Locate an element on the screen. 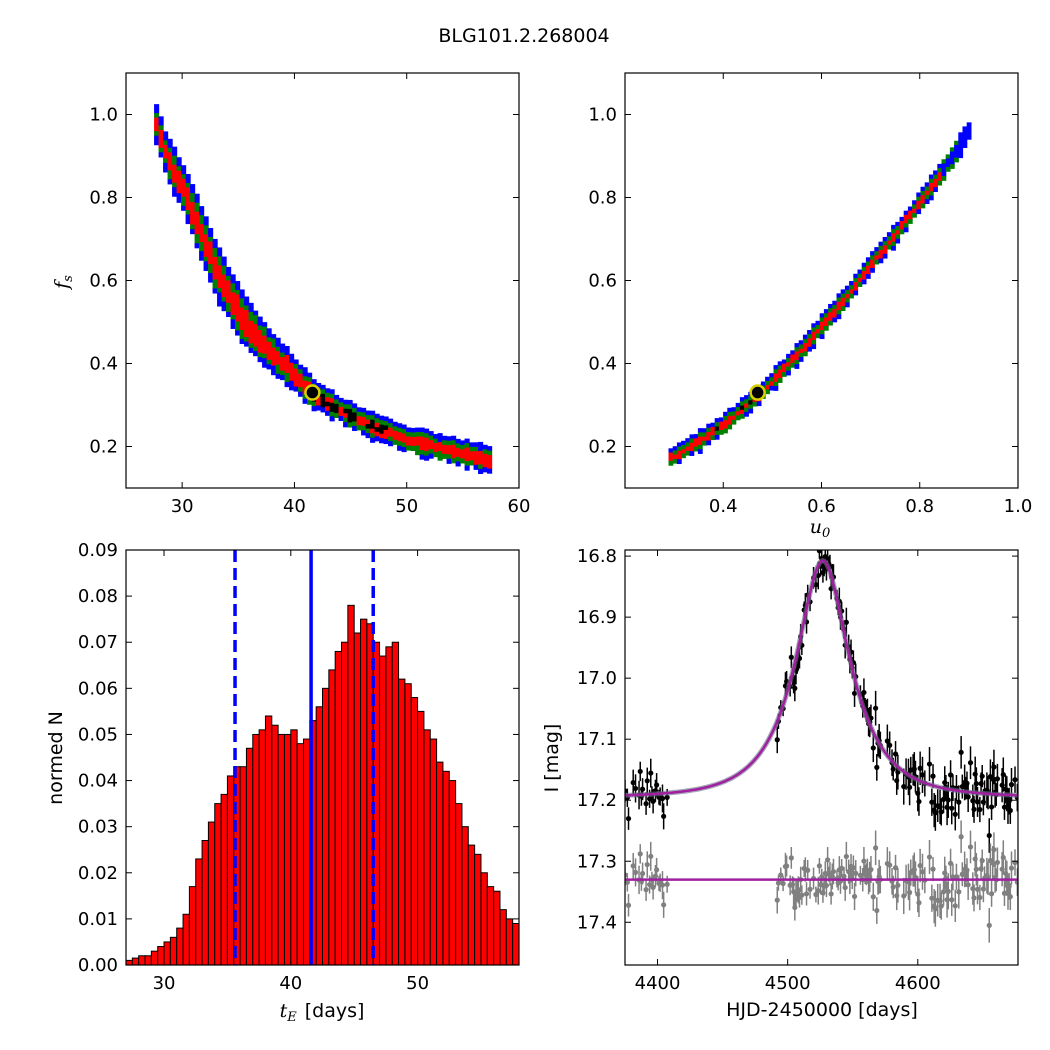 This screenshot has height=1050, width=1050. best-fit-marker is located at coordinates (757, 392).